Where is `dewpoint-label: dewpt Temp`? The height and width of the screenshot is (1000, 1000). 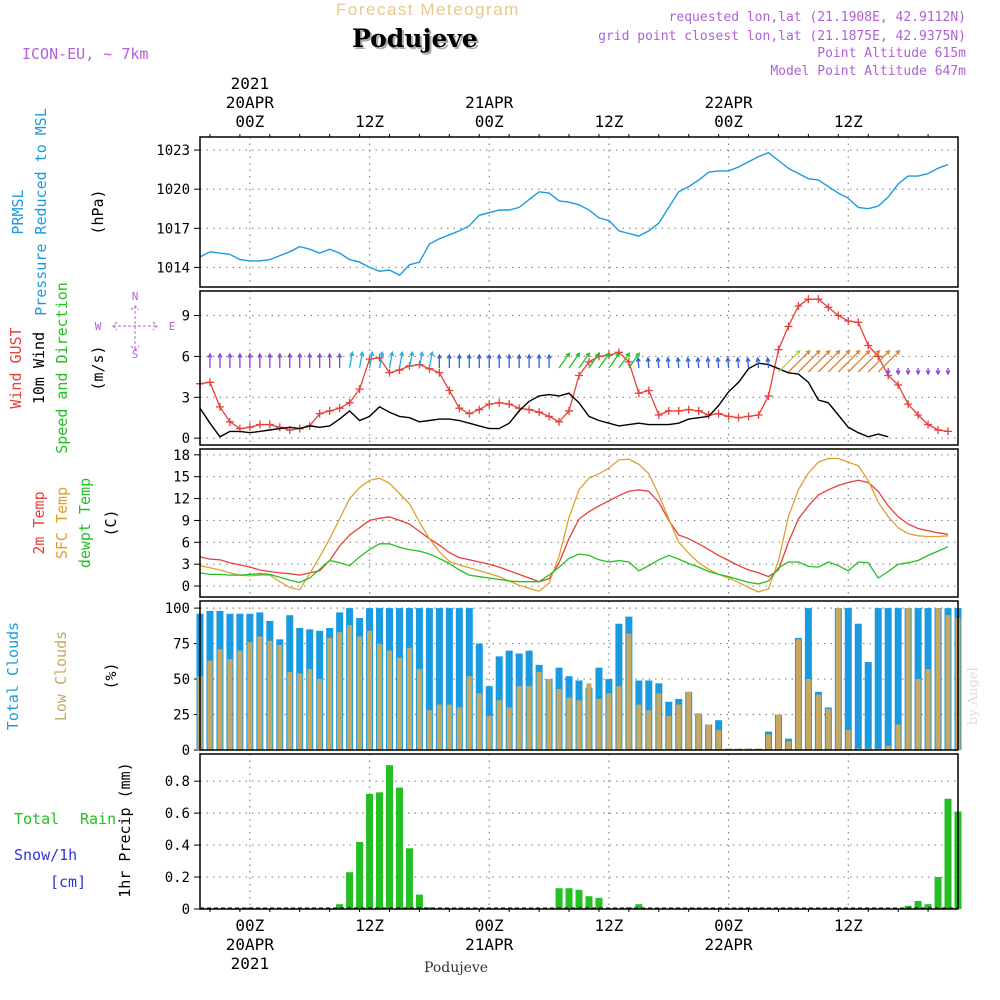
dewpoint-label: dewpt Temp is located at coordinates (85, 523).